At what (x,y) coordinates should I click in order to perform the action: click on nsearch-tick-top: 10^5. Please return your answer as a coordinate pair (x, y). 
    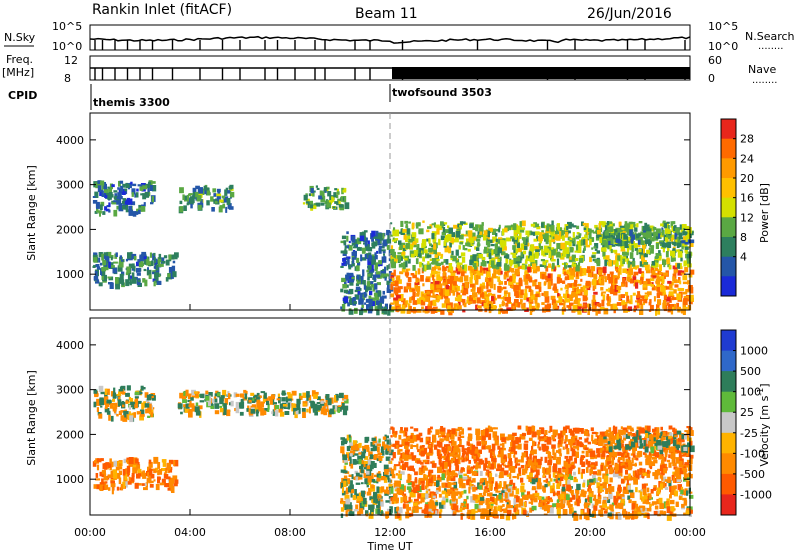
    Looking at the image, I should click on (723, 26).